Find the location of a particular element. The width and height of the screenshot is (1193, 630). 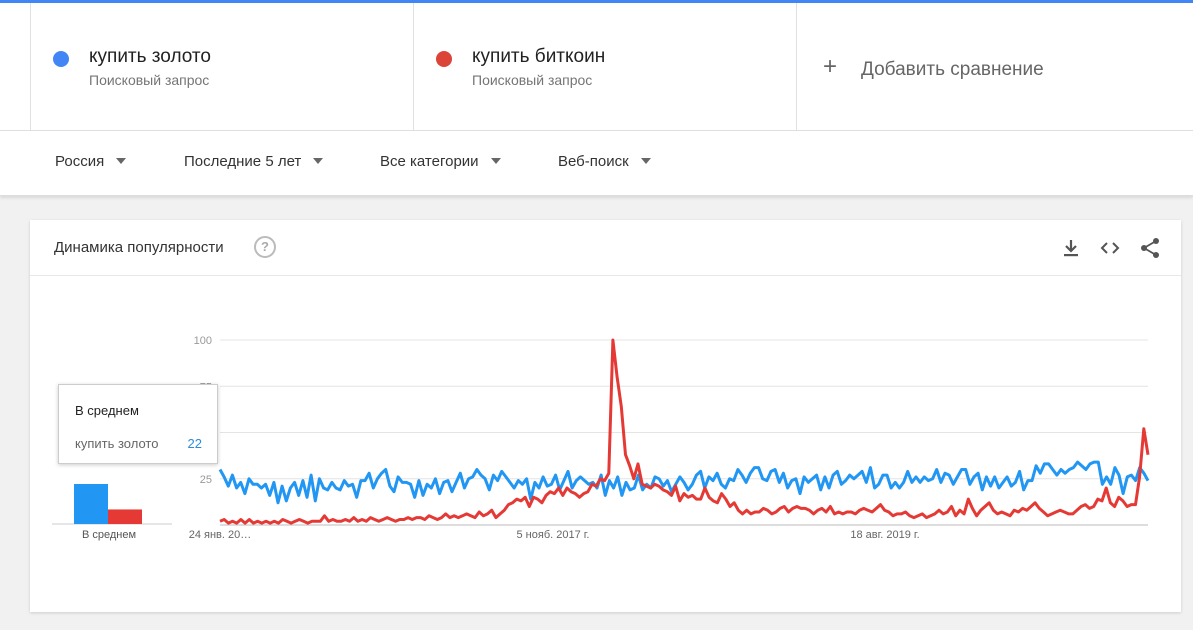

region-select: Россия is located at coordinates (91, 161).